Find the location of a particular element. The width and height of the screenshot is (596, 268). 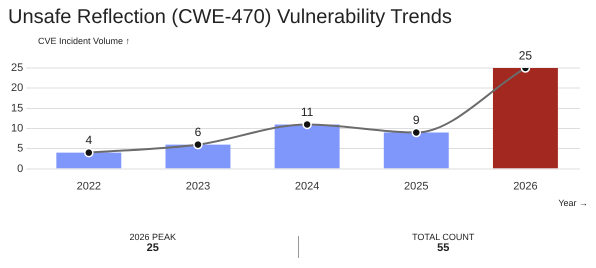

y-tick-label: 0 is located at coordinates (20, 168).